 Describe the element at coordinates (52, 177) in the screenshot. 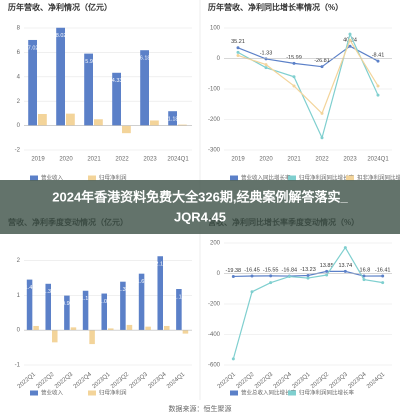

I see `legend-label: 营业收入` at that location.